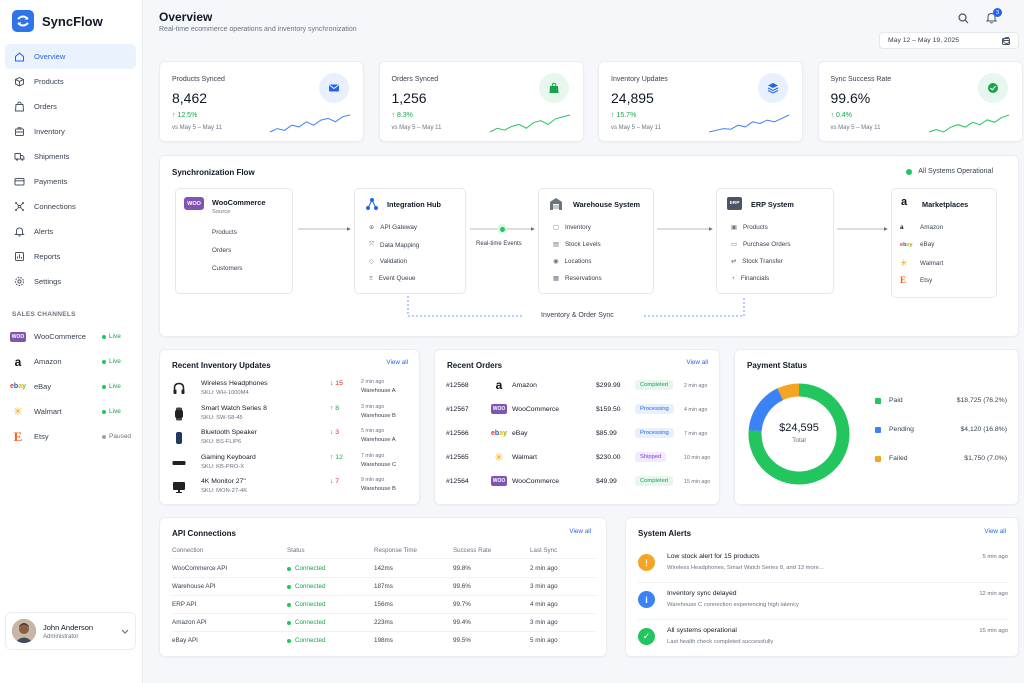 The width and height of the screenshot is (1024, 683). I want to click on sidebar-item-orders: Orders, so click(70, 106).